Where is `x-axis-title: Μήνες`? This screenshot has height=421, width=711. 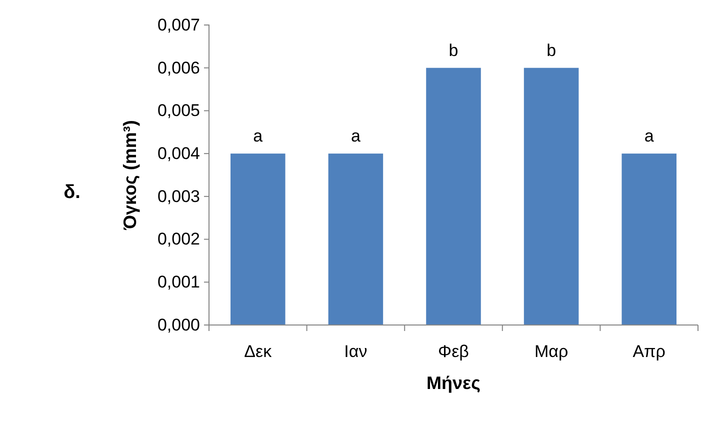 x-axis-title: Μήνες is located at coordinates (453, 383).